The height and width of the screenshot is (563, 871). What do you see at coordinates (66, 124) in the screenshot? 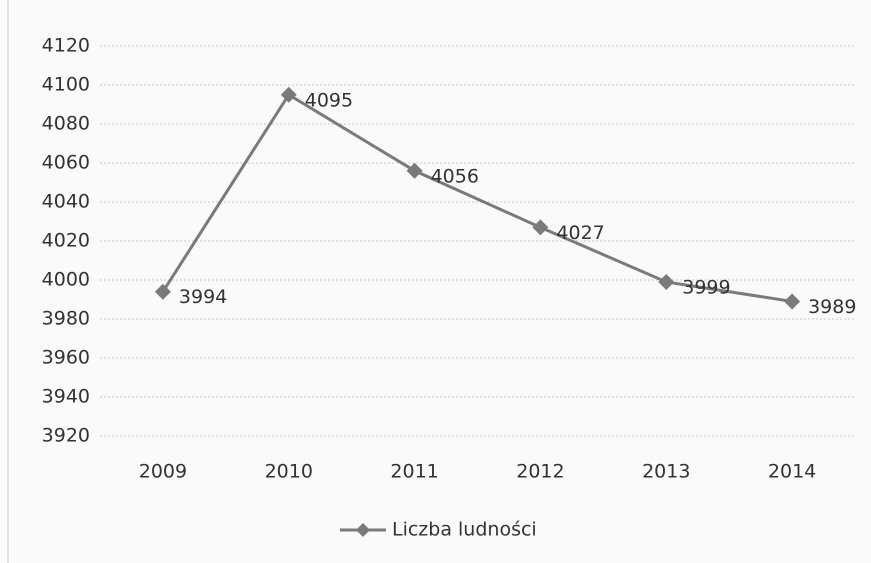
I see `y-tick-label: 4080` at bounding box center [66, 124].